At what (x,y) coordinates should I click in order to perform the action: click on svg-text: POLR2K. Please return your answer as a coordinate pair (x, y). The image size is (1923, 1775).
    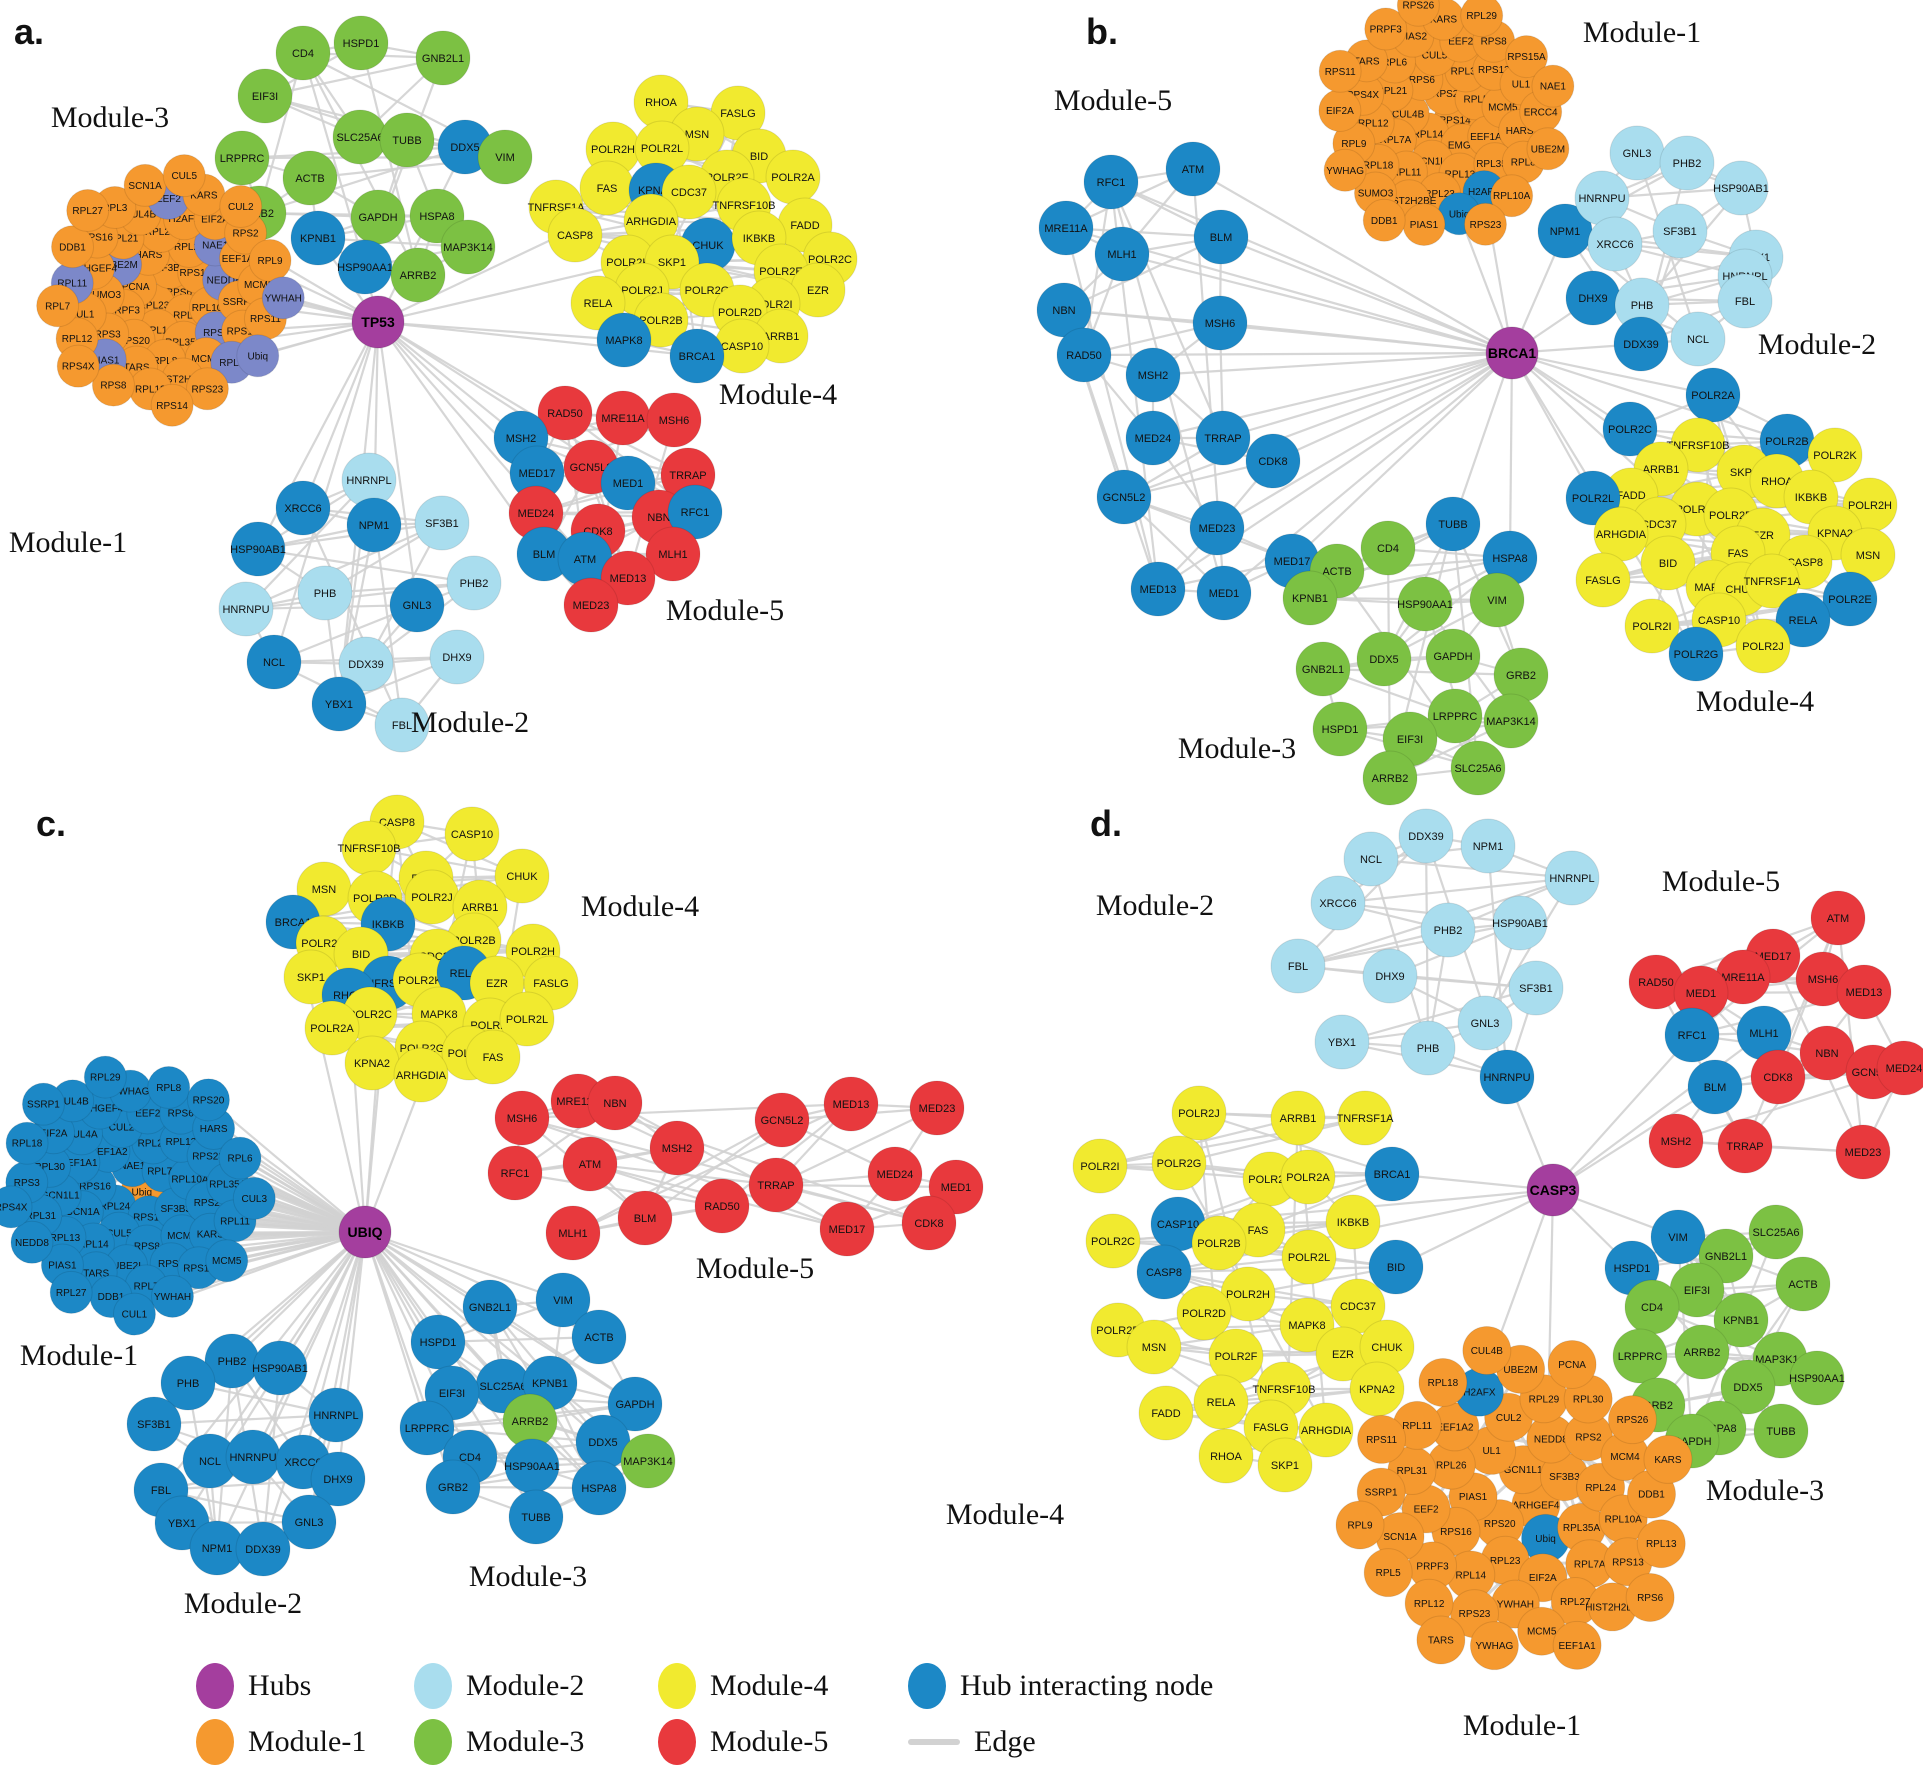
    Looking at the image, I should click on (420, 981).